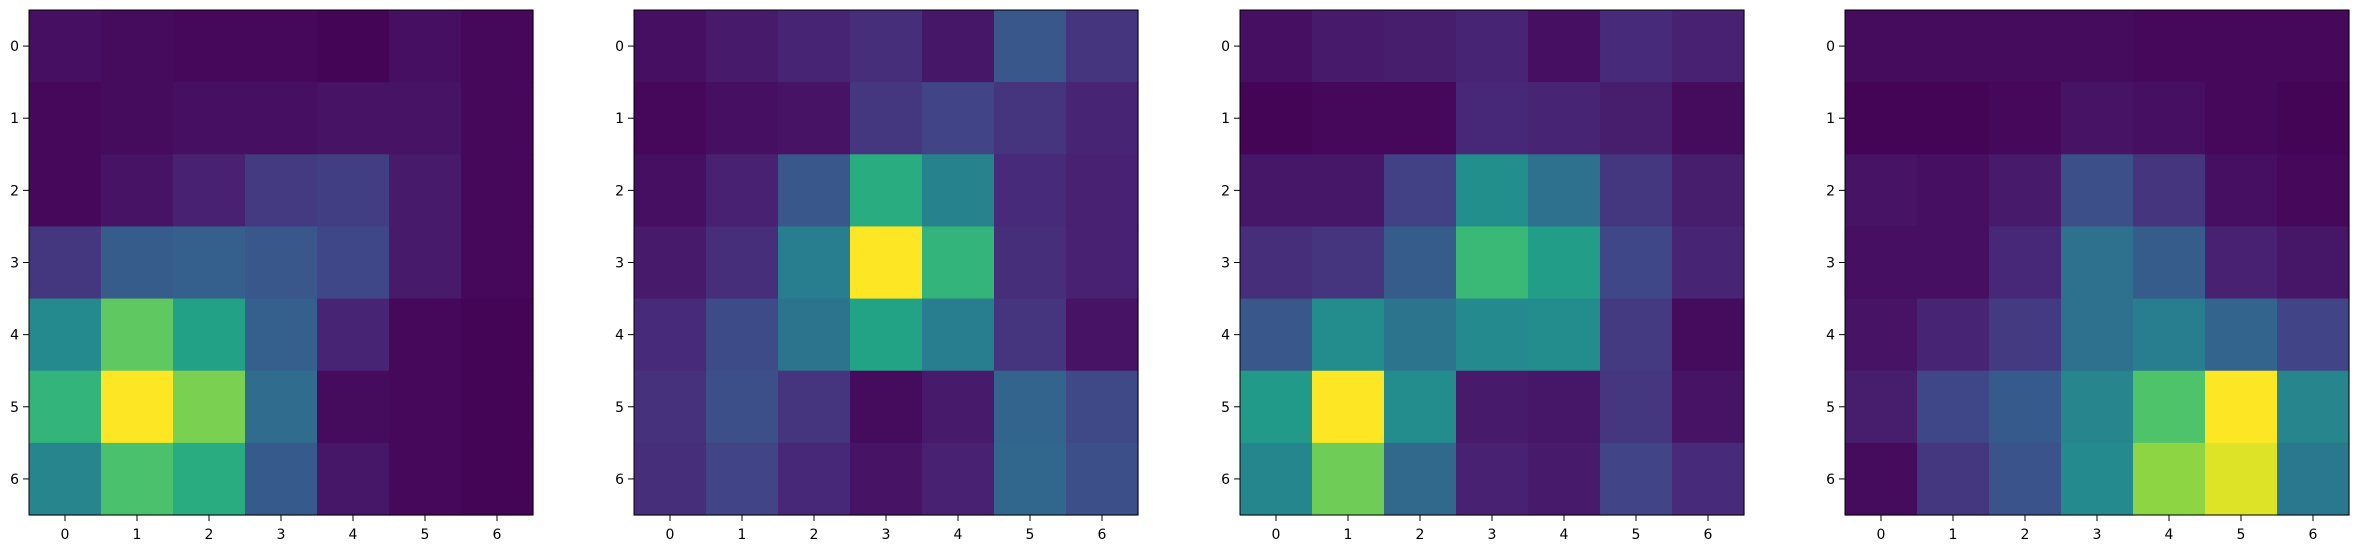 The width and height of the screenshot is (2363, 549). Describe the element at coordinates (1830, 336) in the screenshot. I see `y-tick-label: 4` at that location.